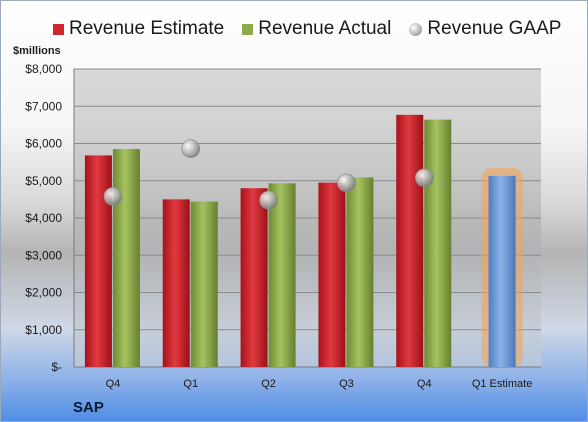 Image resolution: width=588 pixels, height=422 pixels. I want to click on y-tick-label: $8,000, so click(43, 69).